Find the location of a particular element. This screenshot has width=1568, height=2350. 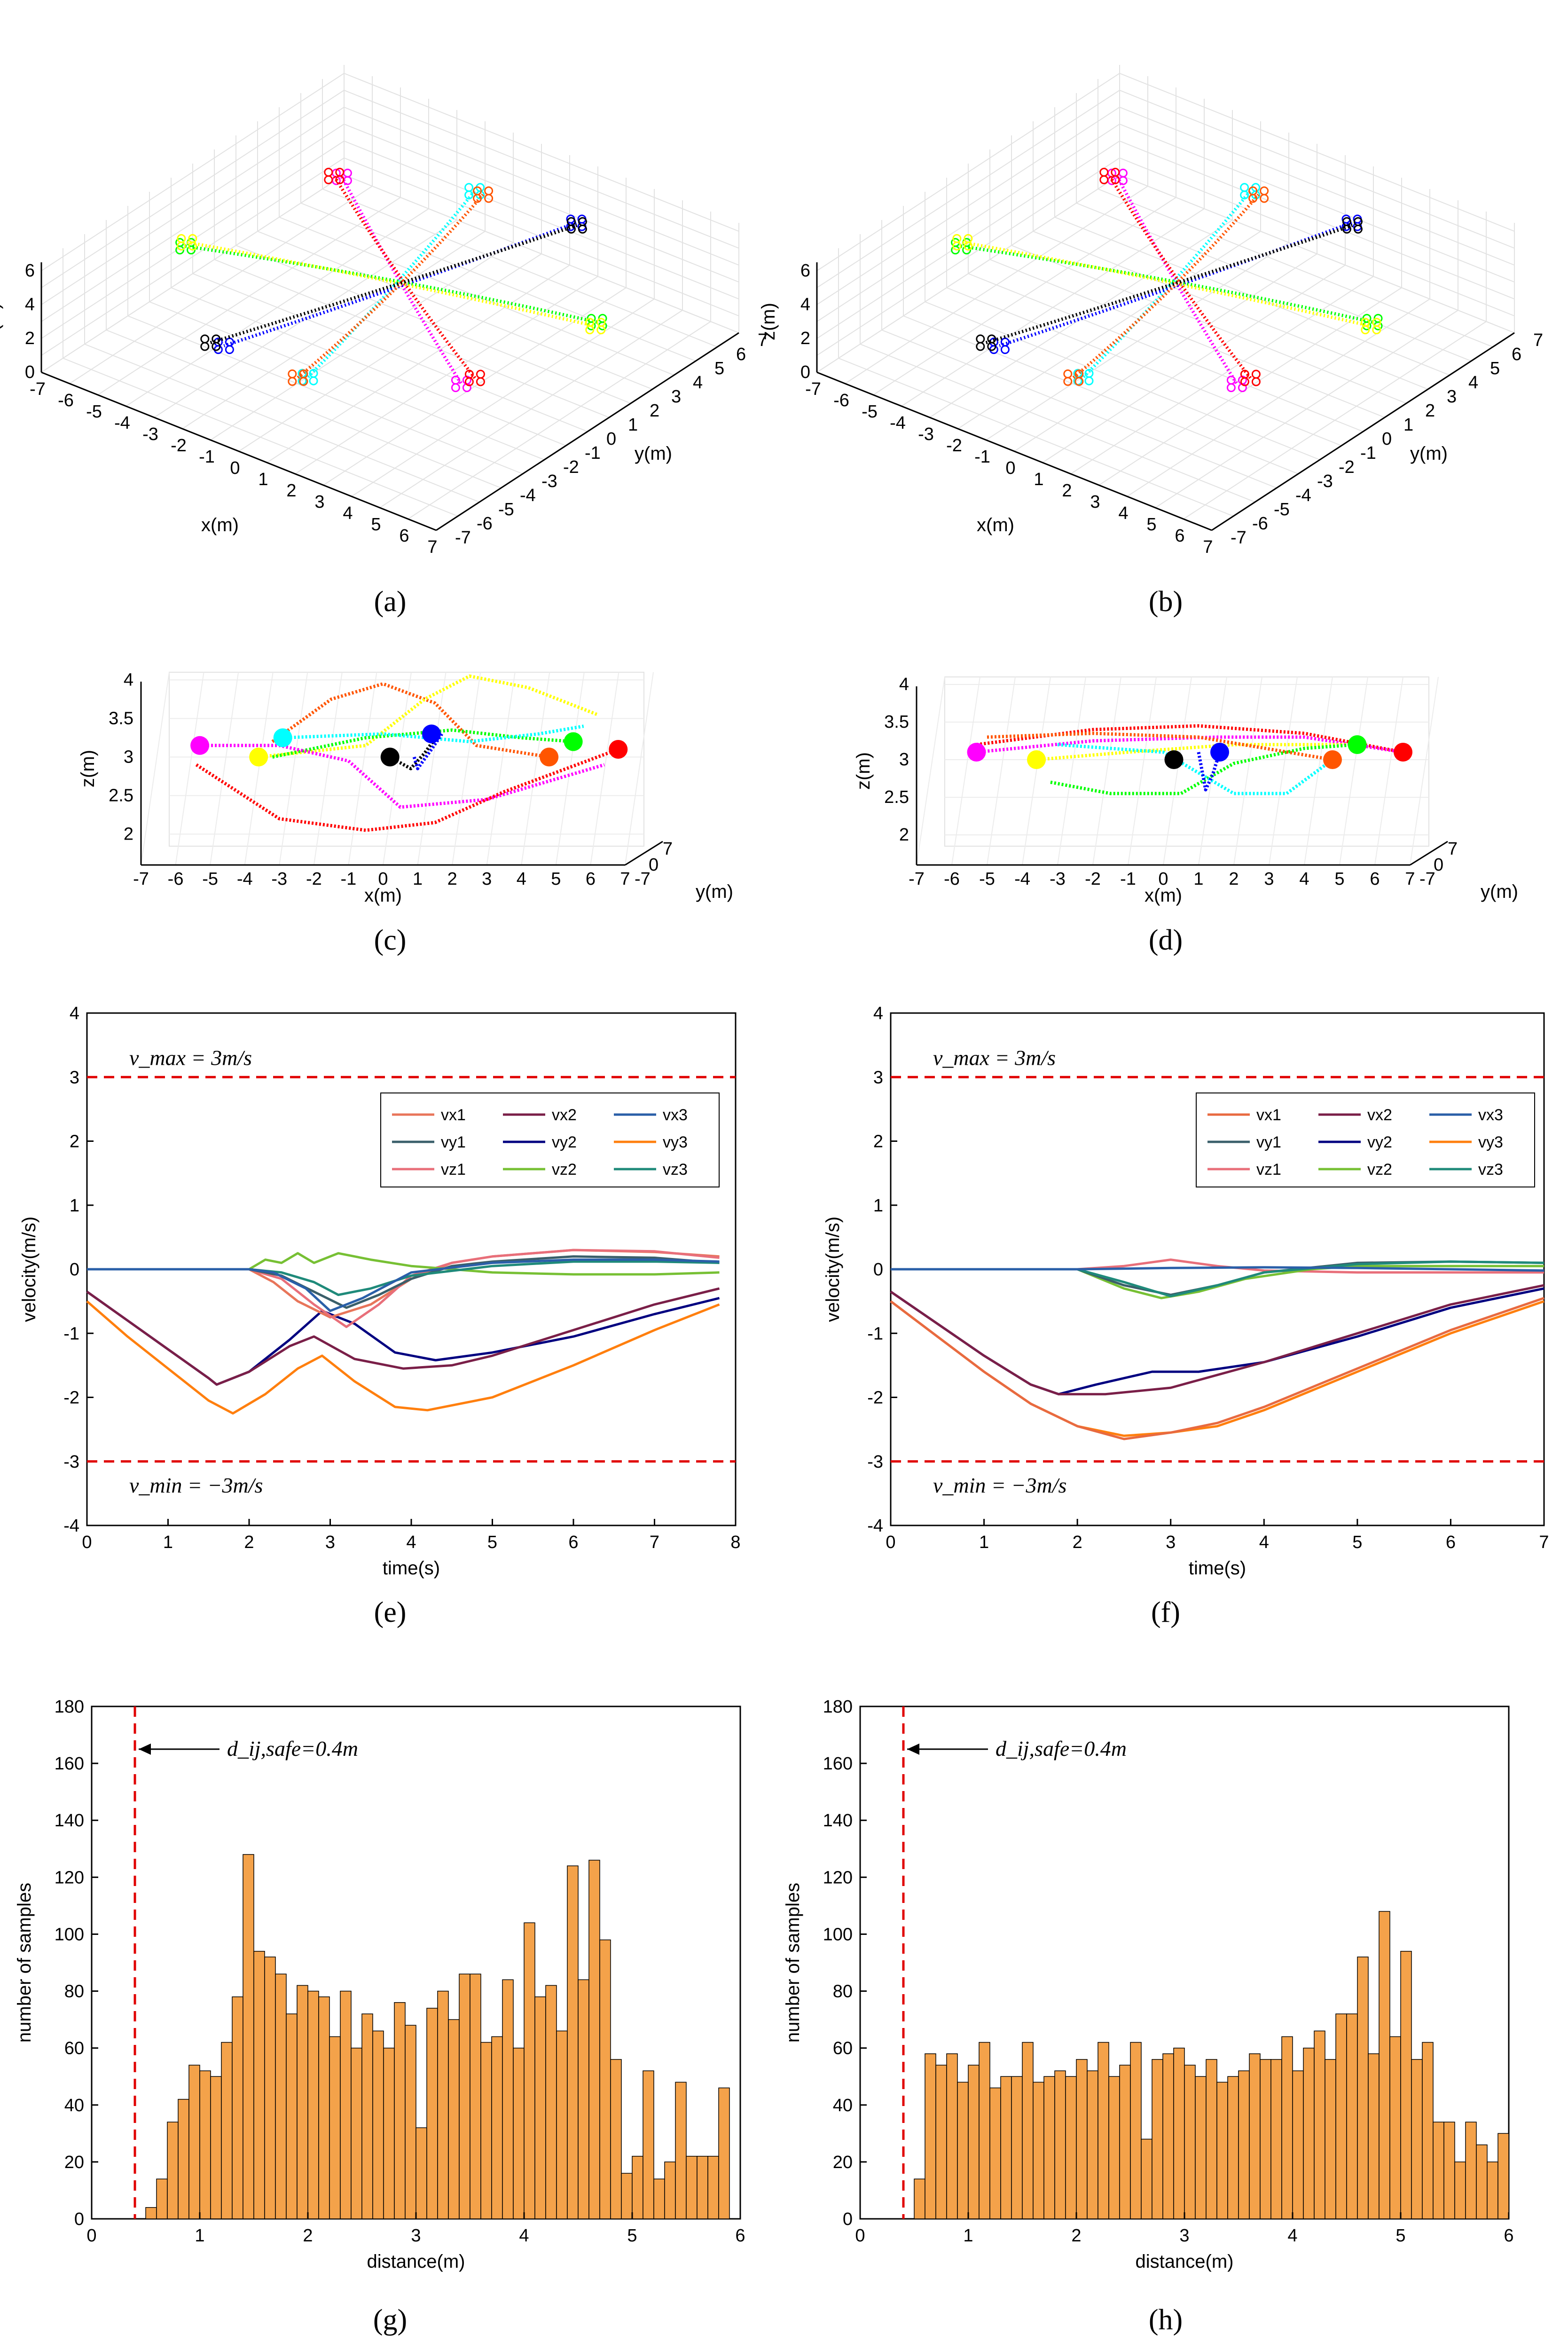

start-point-agent1 is located at coordinates (200, 746).